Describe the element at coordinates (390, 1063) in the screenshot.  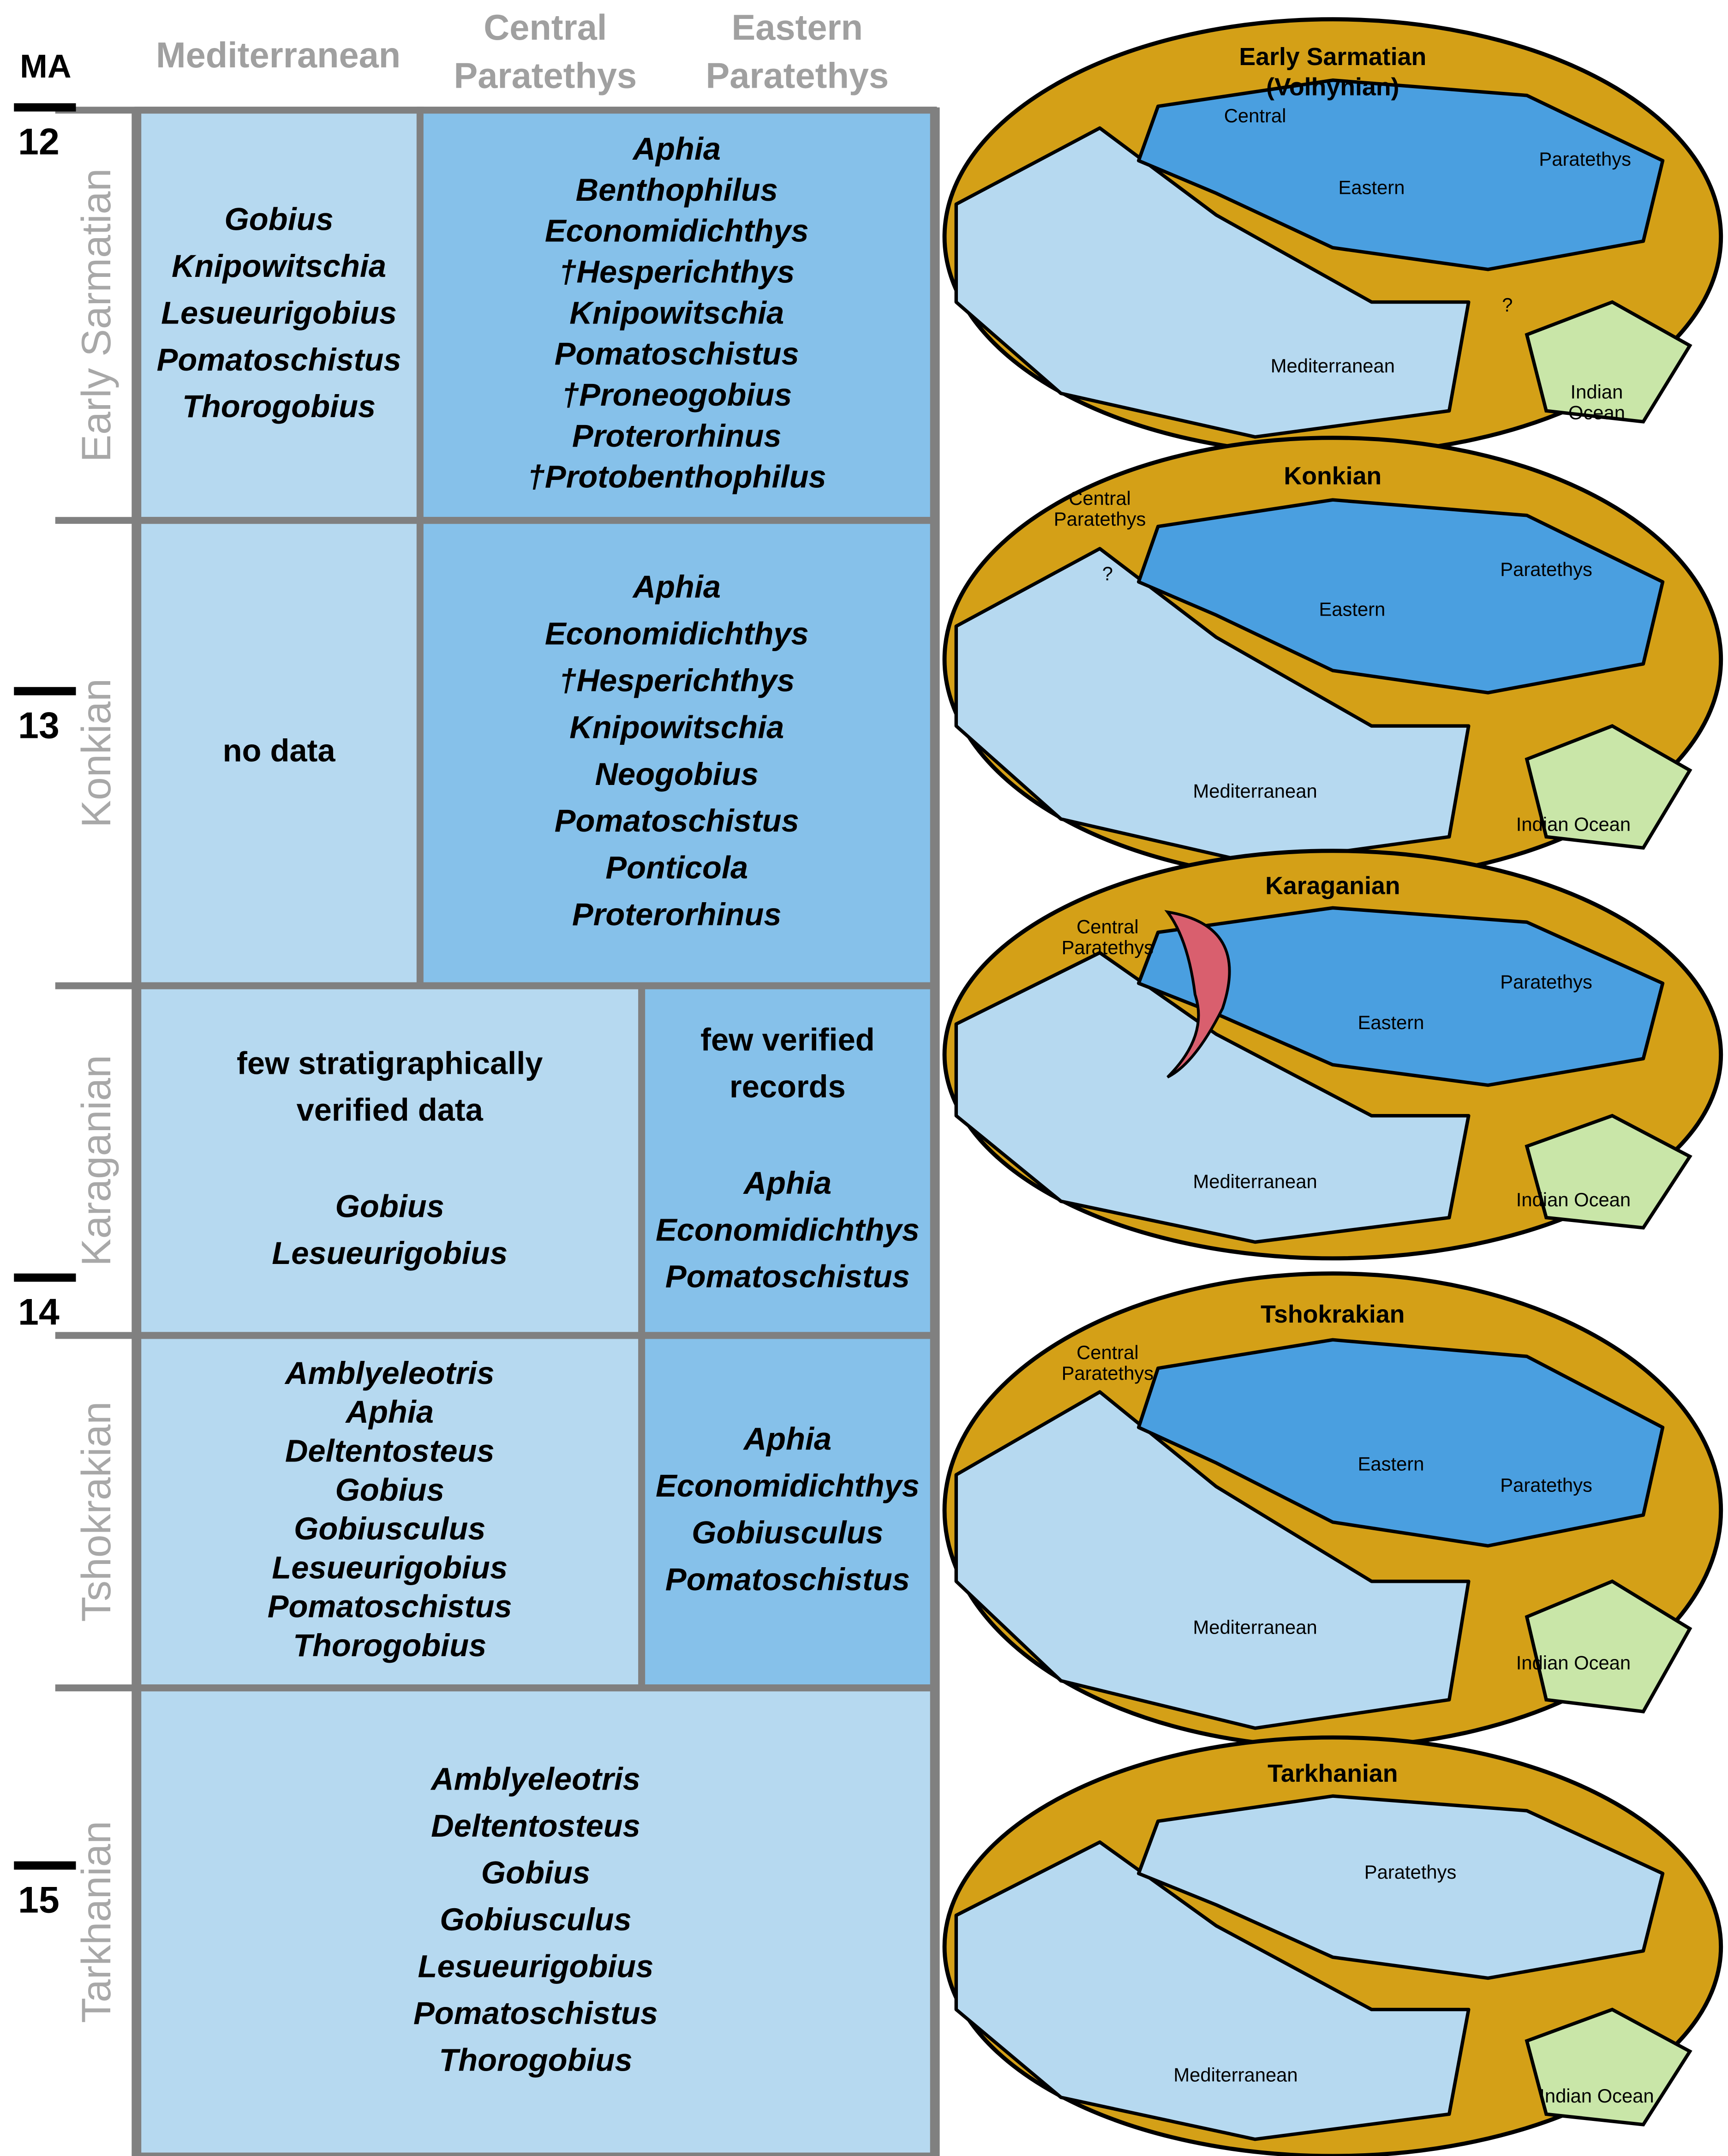
I see `cell-note: few stratigraphically` at that location.